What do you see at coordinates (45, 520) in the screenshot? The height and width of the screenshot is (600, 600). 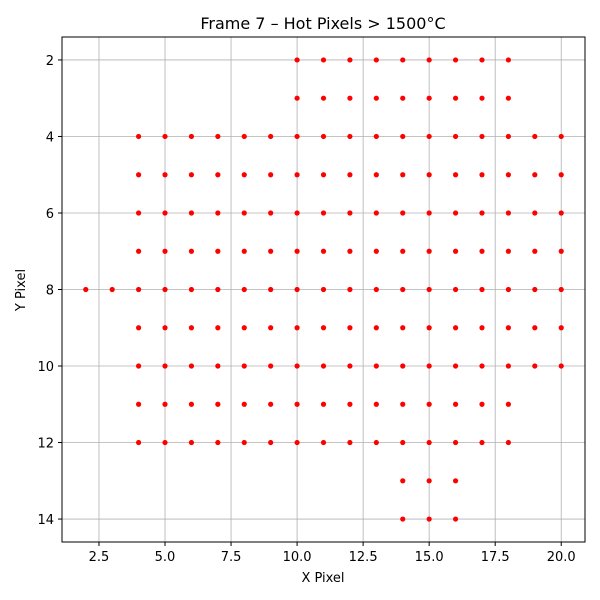 I see `y-tick-label: 14` at bounding box center [45, 520].